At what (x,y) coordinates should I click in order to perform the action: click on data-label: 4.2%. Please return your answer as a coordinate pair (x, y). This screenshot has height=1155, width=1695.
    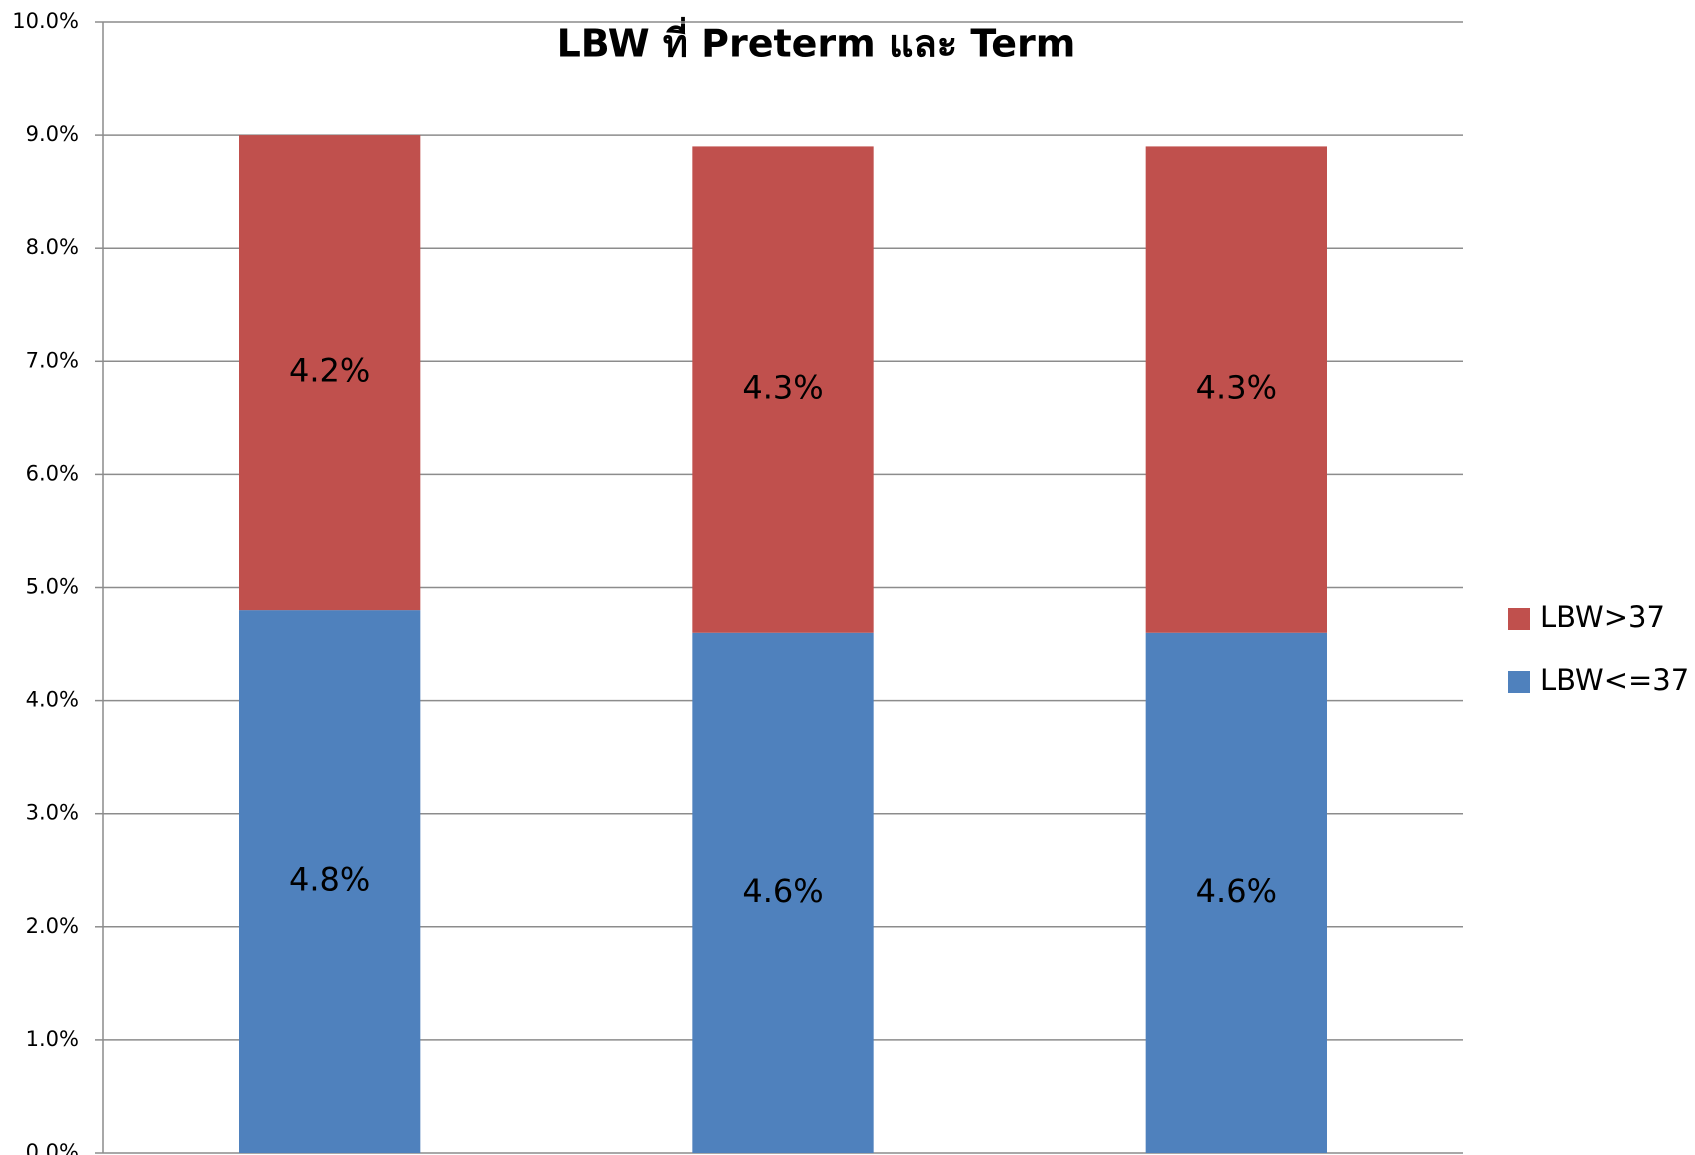
    Looking at the image, I should click on (329, 371).